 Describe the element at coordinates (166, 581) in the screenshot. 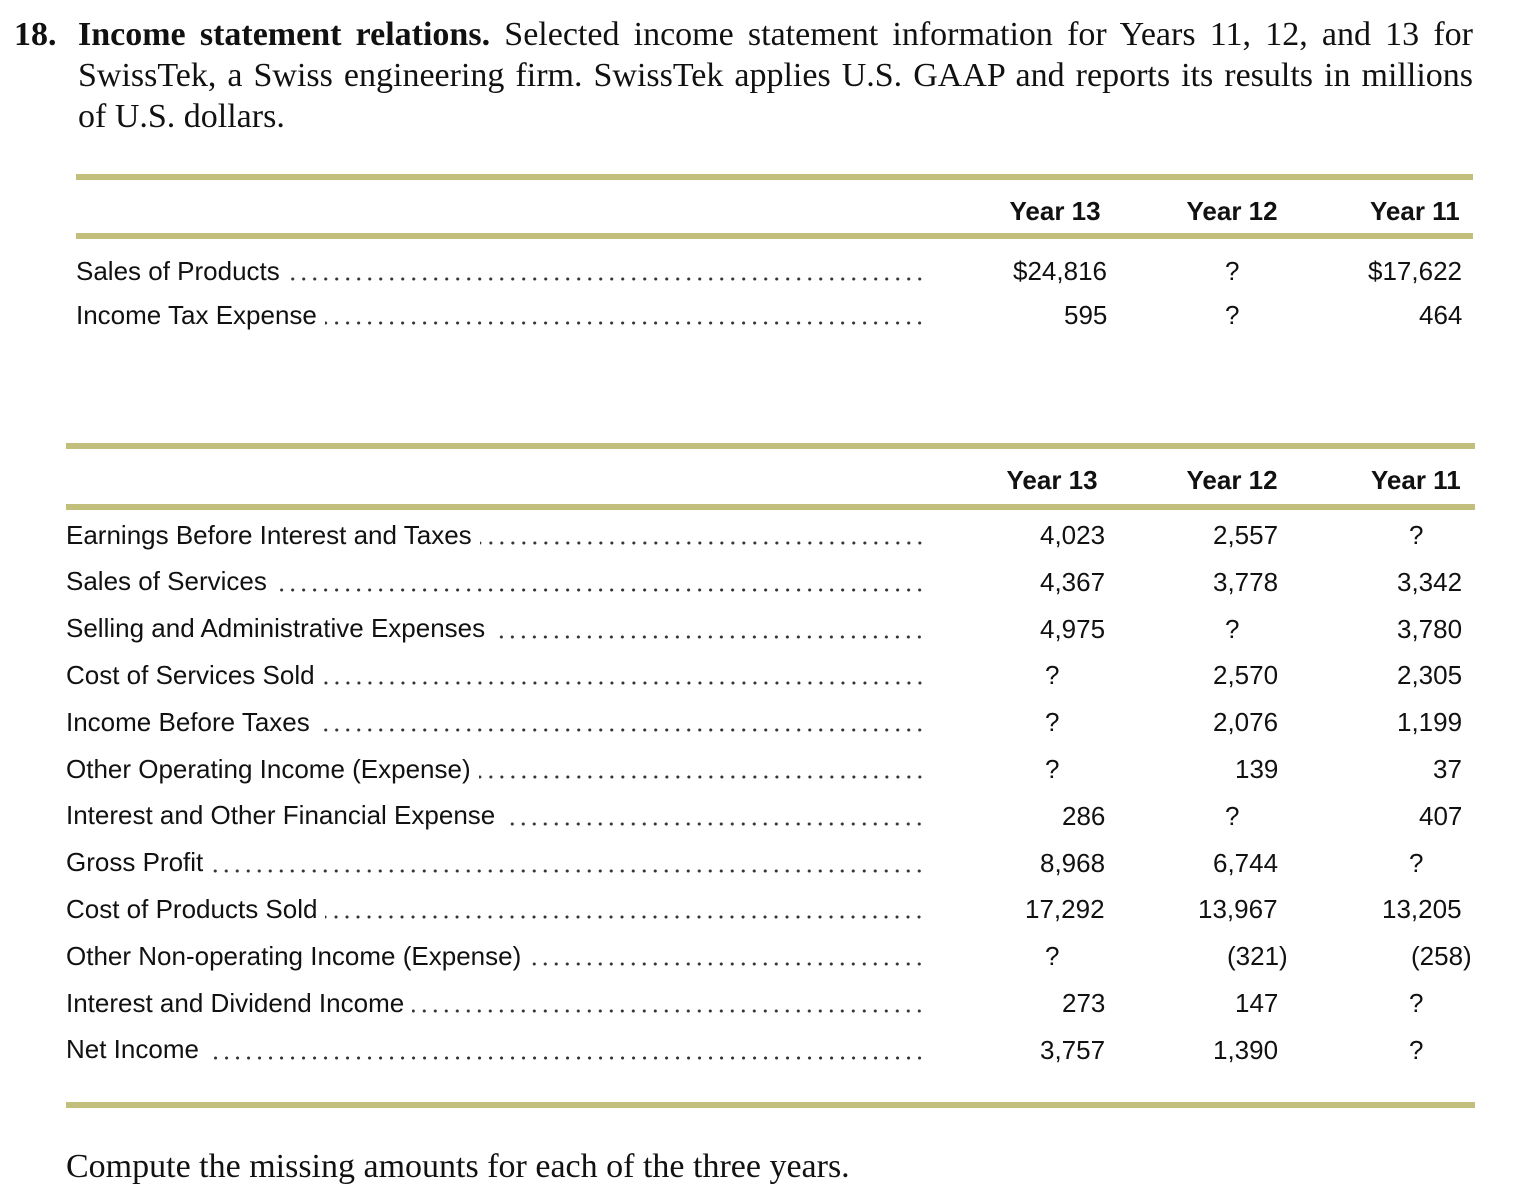

I see `row-label-text: Sales of Services` at that location.